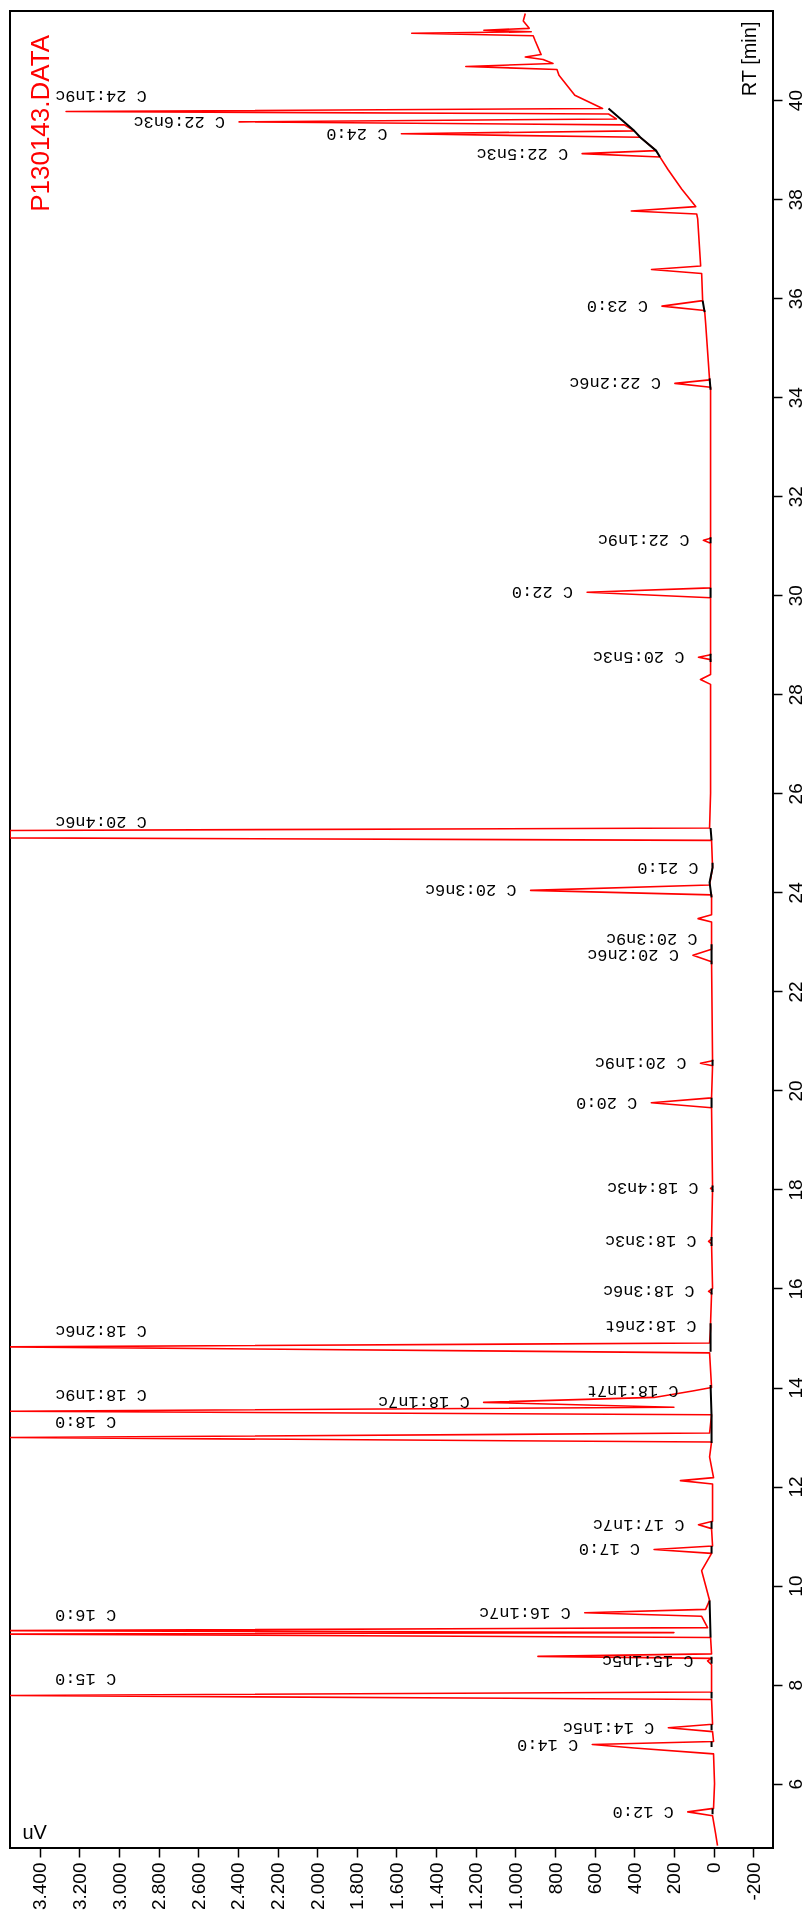 The width and height of the screenshot is (806, 1912). I want to click on annotation: C 17:1n7c, so click(638, 1524).